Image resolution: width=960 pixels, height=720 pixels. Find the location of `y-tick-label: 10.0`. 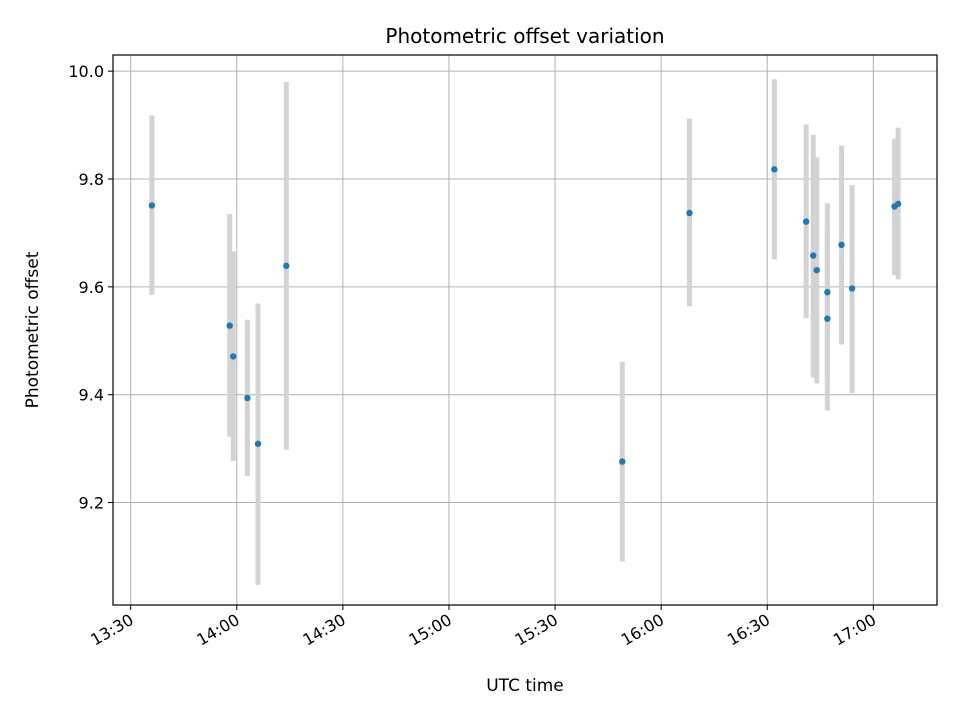

y-tick-label: 10.0 is located at coordinates (86, 71).